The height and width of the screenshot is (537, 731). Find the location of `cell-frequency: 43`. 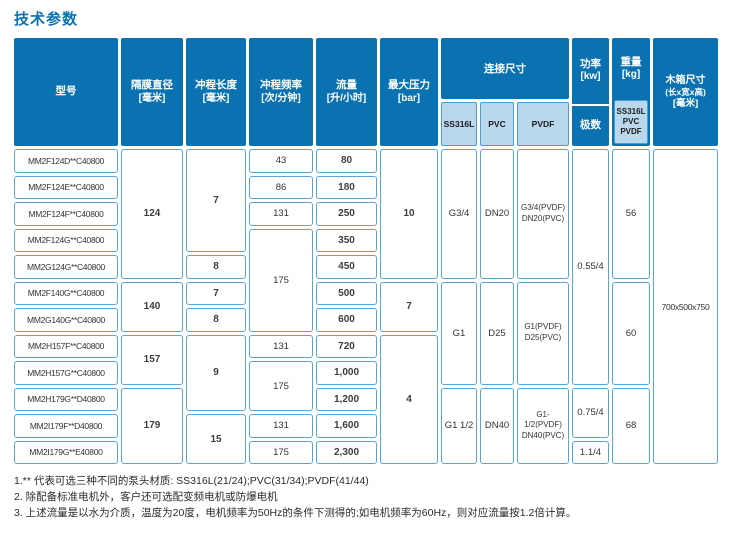

cell-frequency: 43 is located at coordinates (281, 161).